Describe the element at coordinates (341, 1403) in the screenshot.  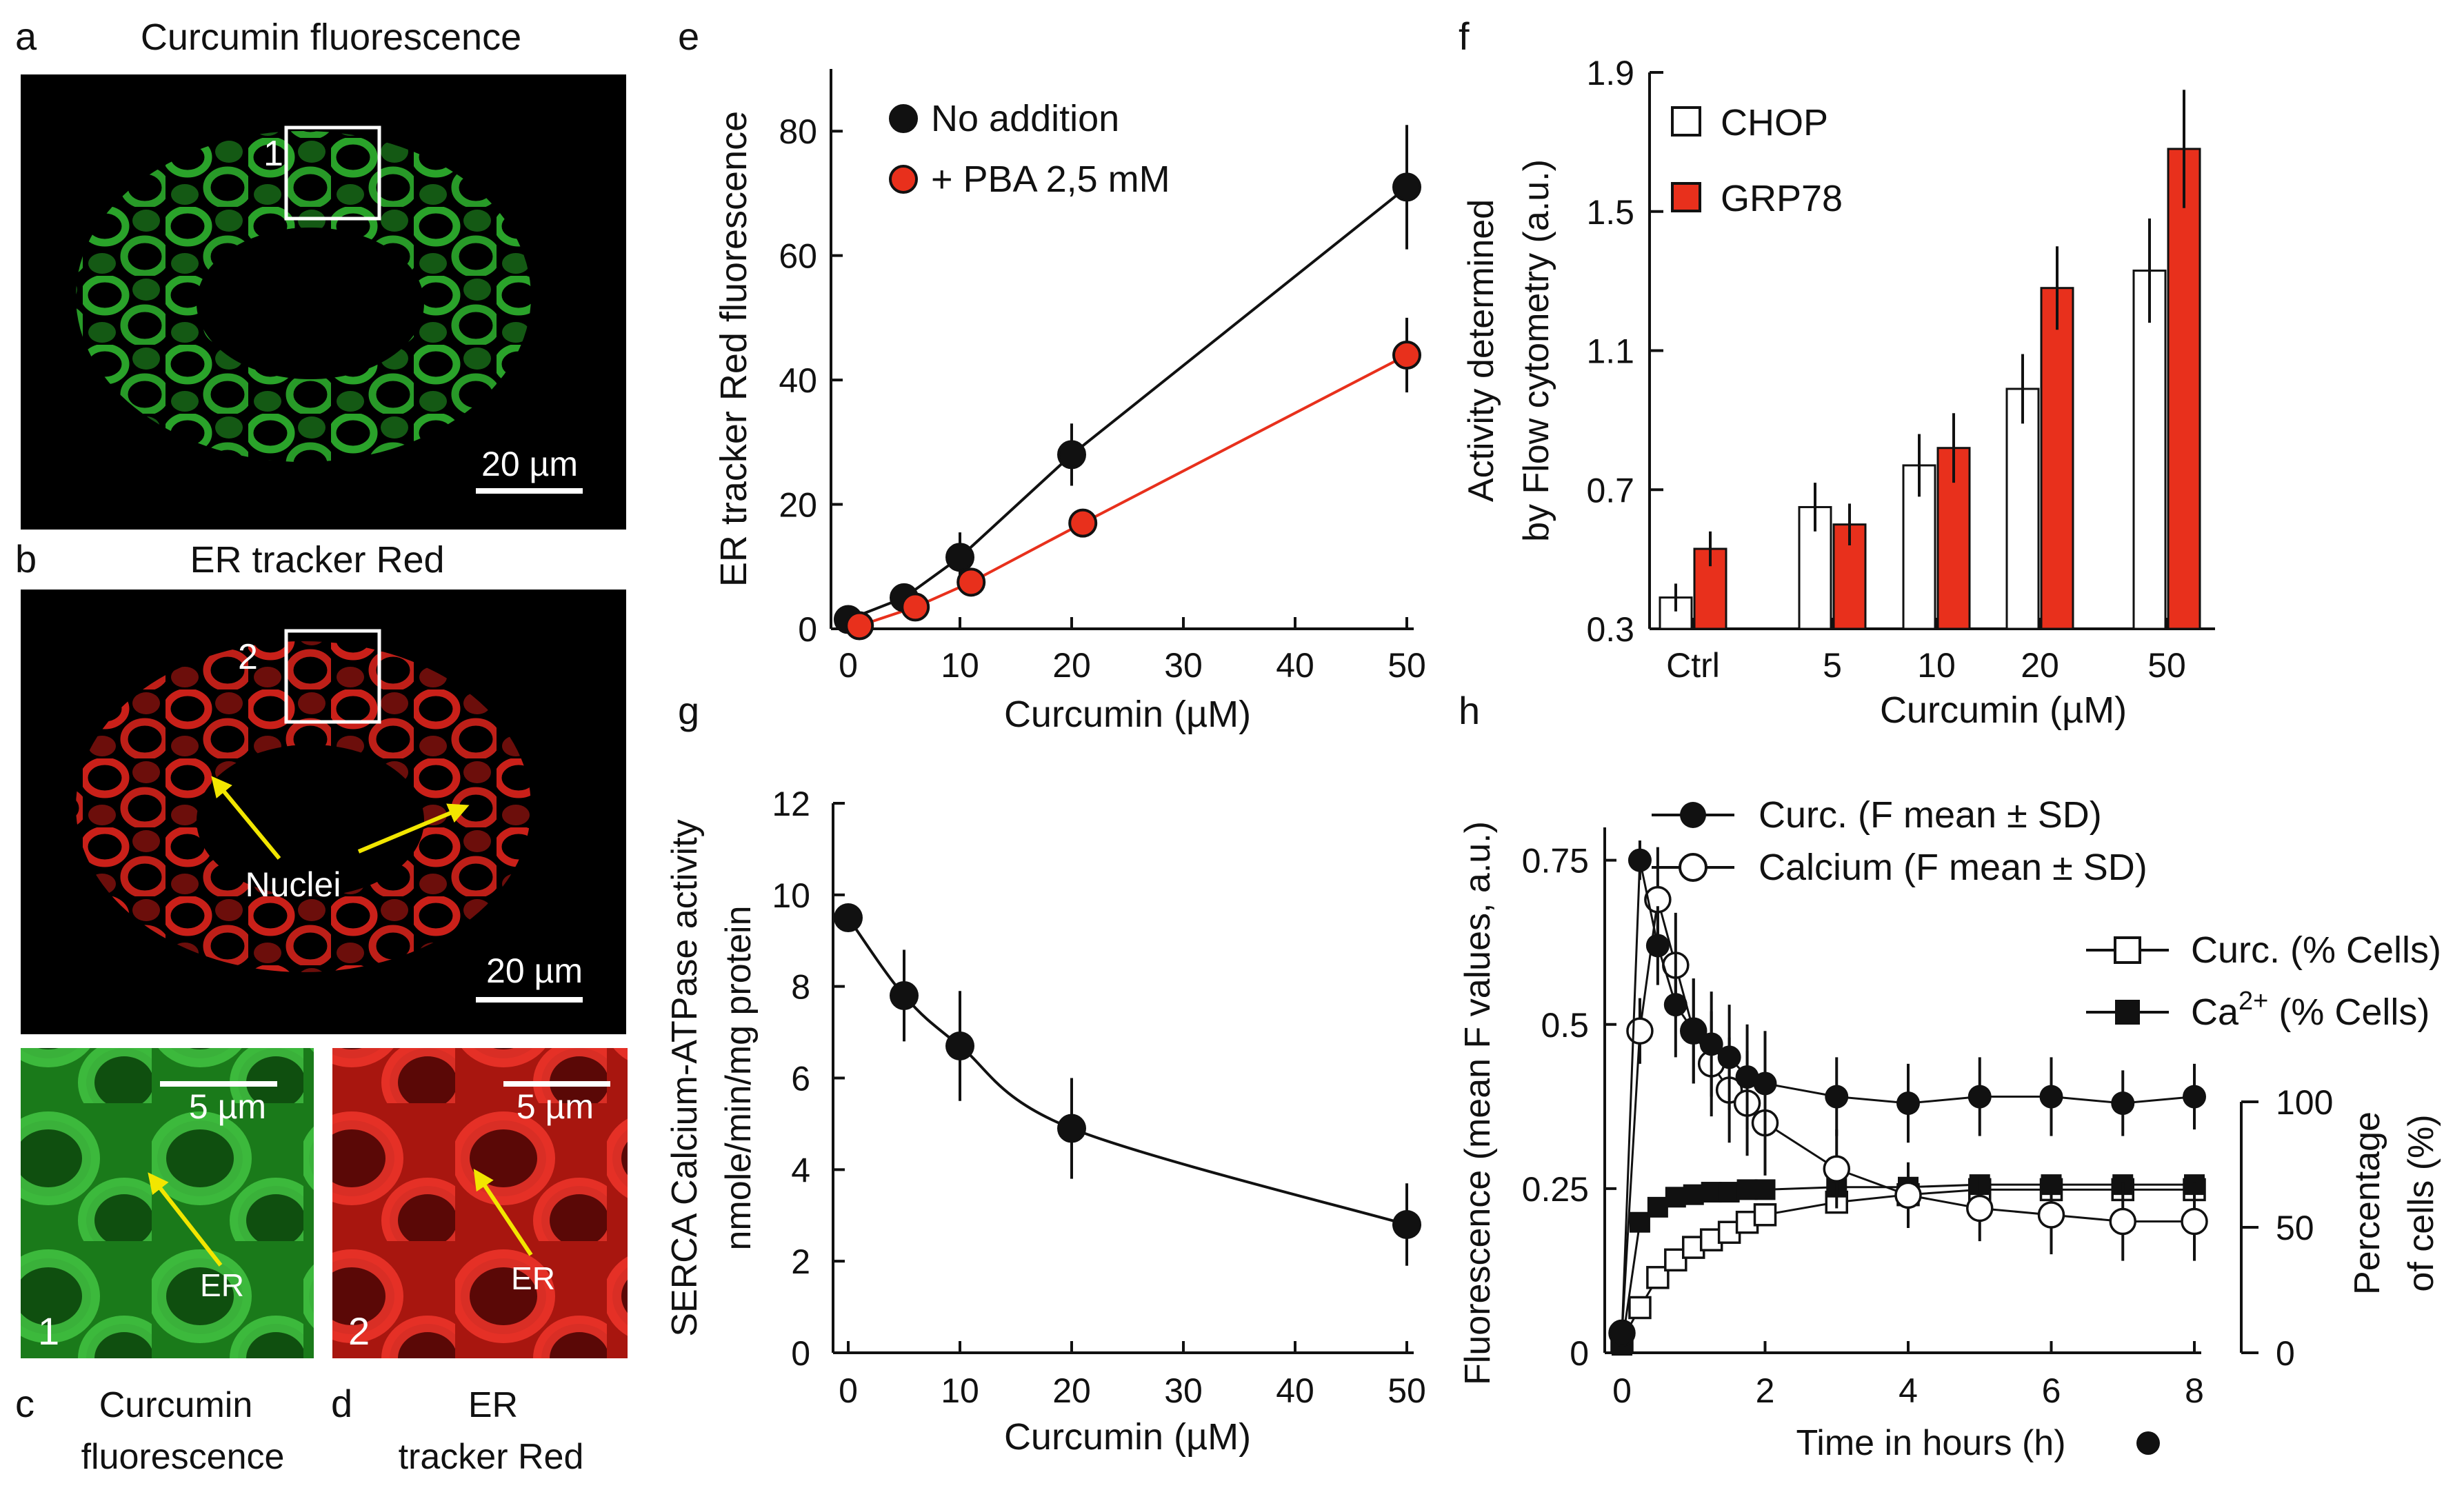
I see `panel-letter-d: d` at that location.